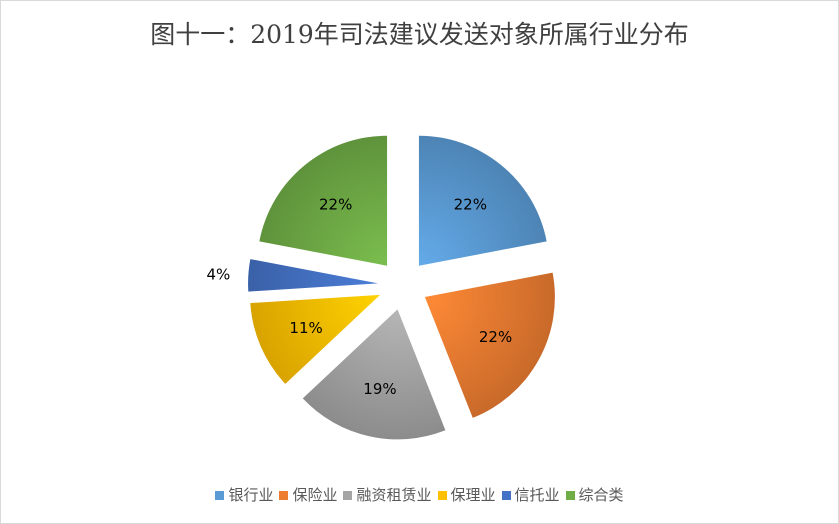 Image resolution: width=839 pixels, height=524 pixels. What do you see at coordinates (419, 34) in the screenshot?
I see `chart-title: 图十一：2019年司法建议发送对象所属行业分布` at bounding box center [419, 34].